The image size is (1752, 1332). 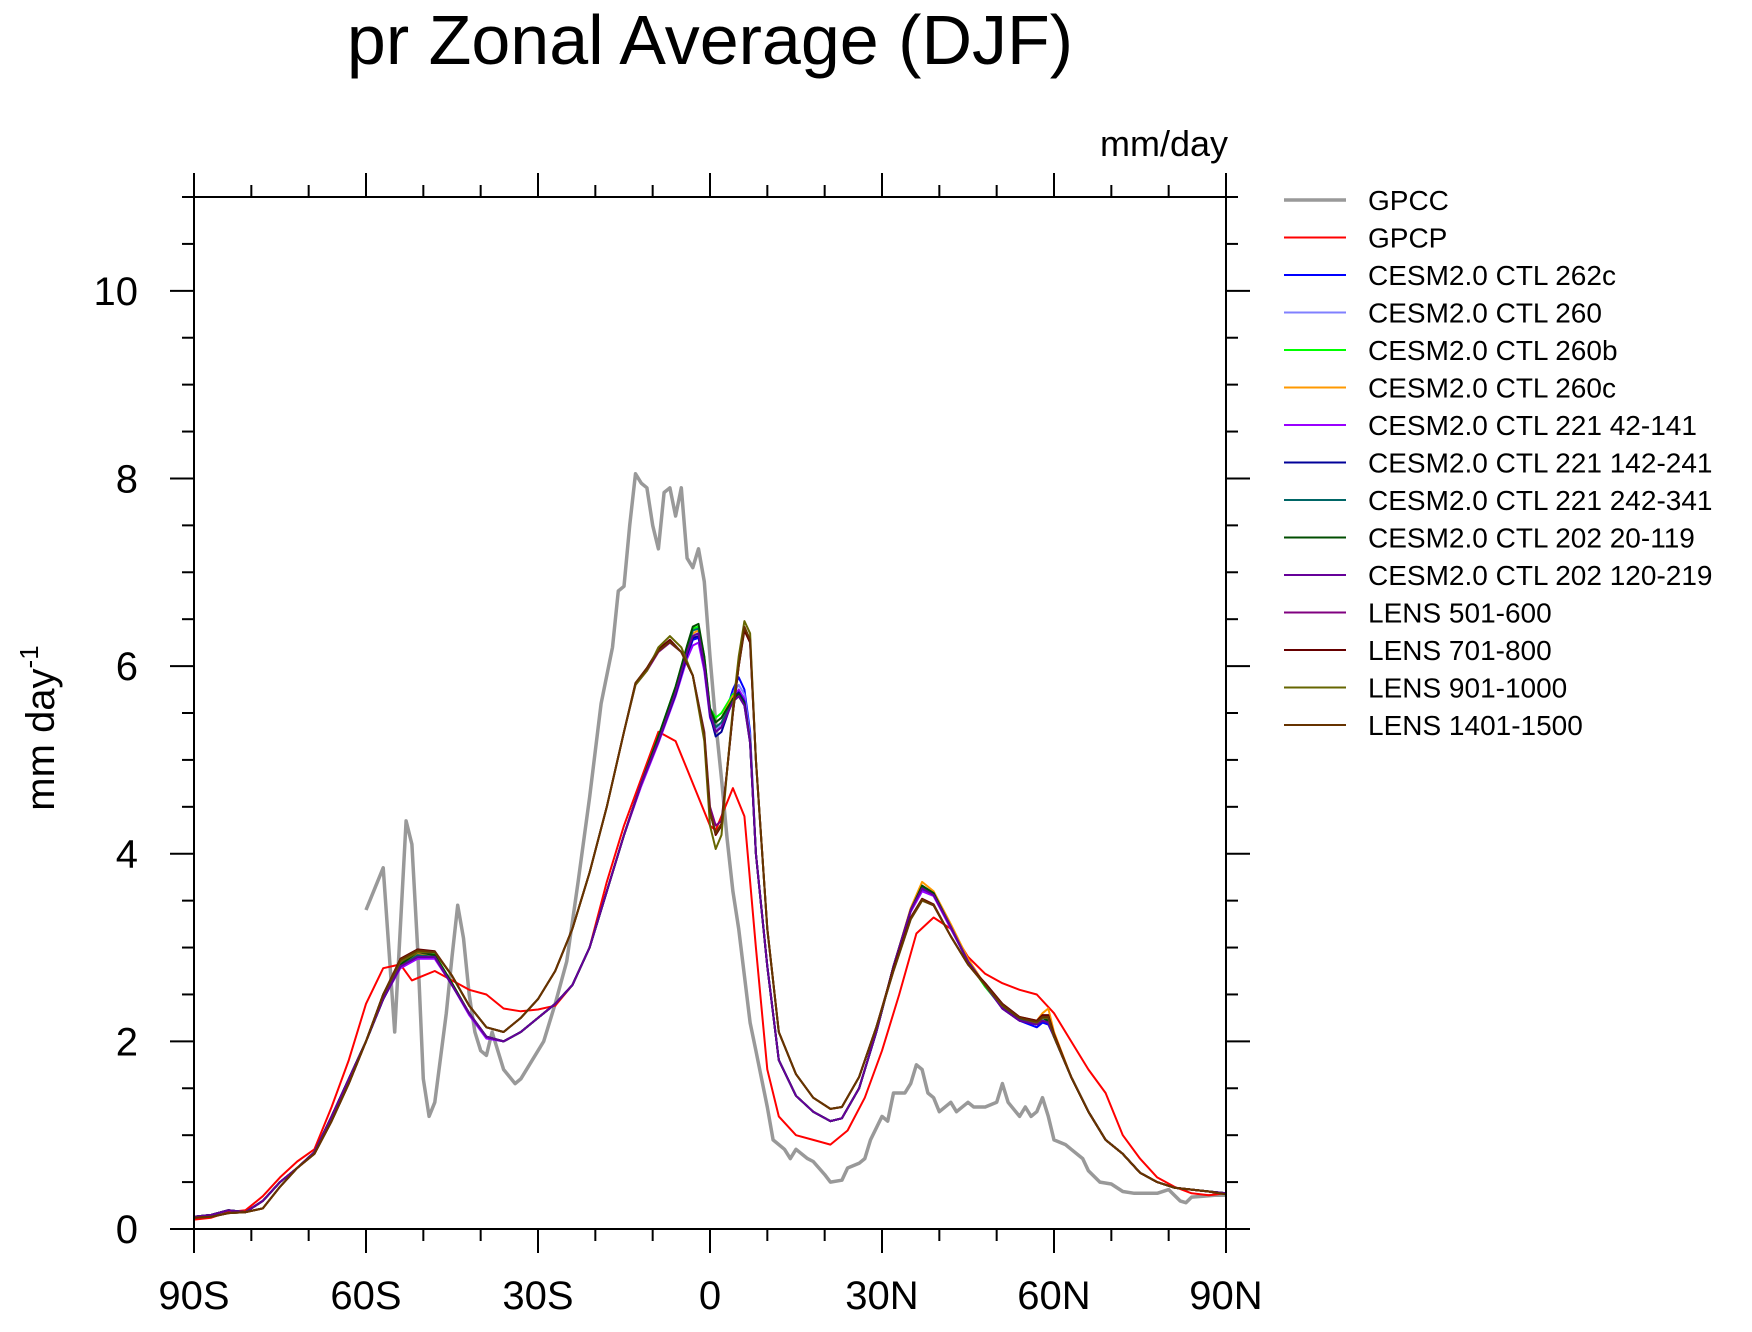 What do you see at coordinates (1408, 200) in the screenshot?
I see `legend-label: GPCC` at bounding box center [1408, 200].